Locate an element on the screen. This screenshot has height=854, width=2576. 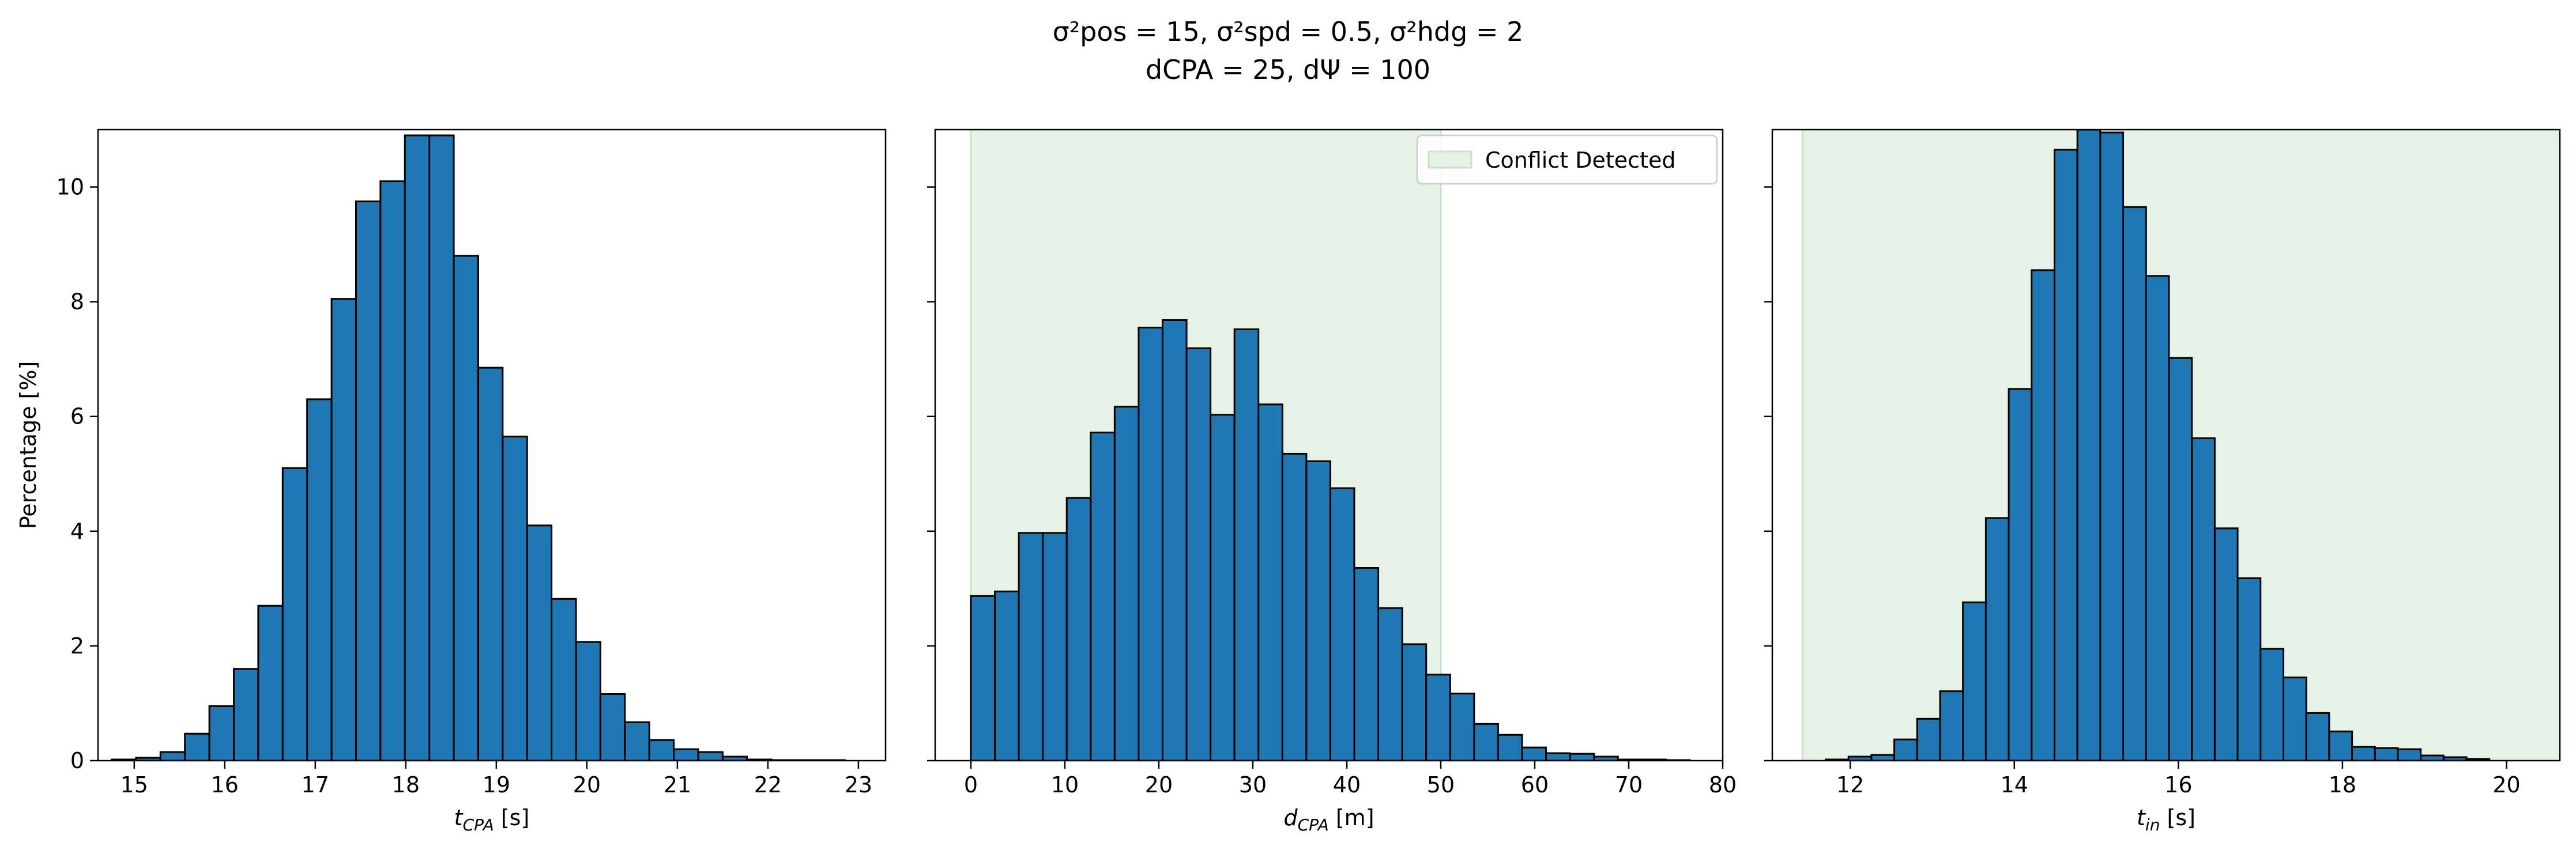
x-tick-label: 17 is located at coordinates (315, 785).